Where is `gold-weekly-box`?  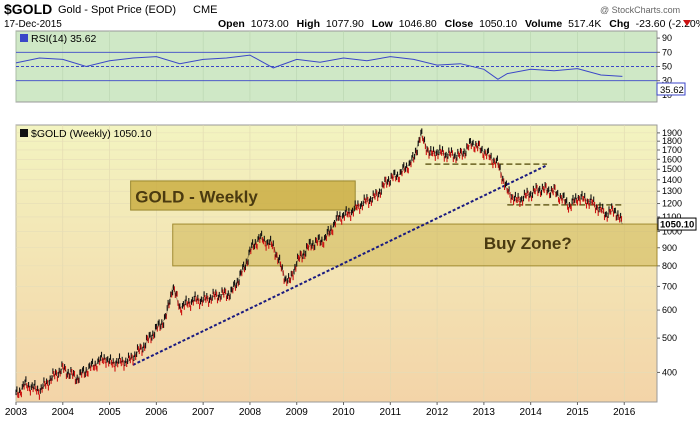 gold-weekly-box is located at coordinates (243, 195).